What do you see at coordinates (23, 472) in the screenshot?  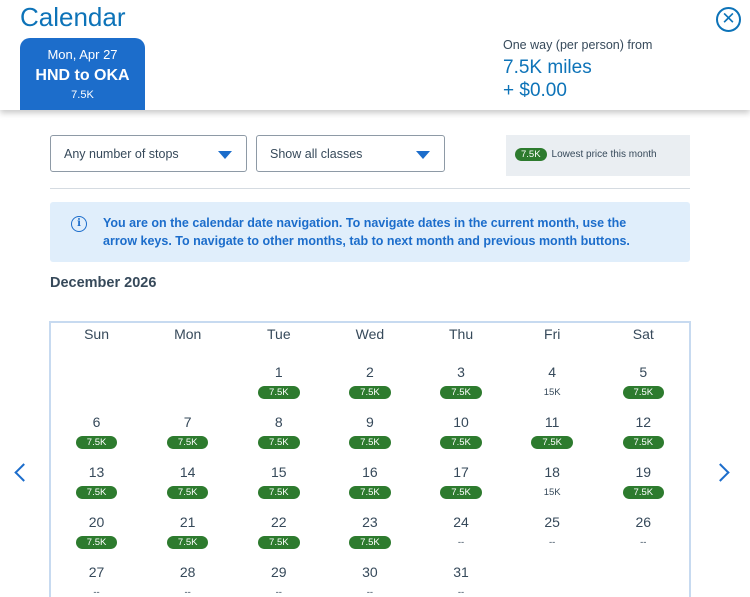 I see `chevron-left-icon` at bounding box center [23, 472].